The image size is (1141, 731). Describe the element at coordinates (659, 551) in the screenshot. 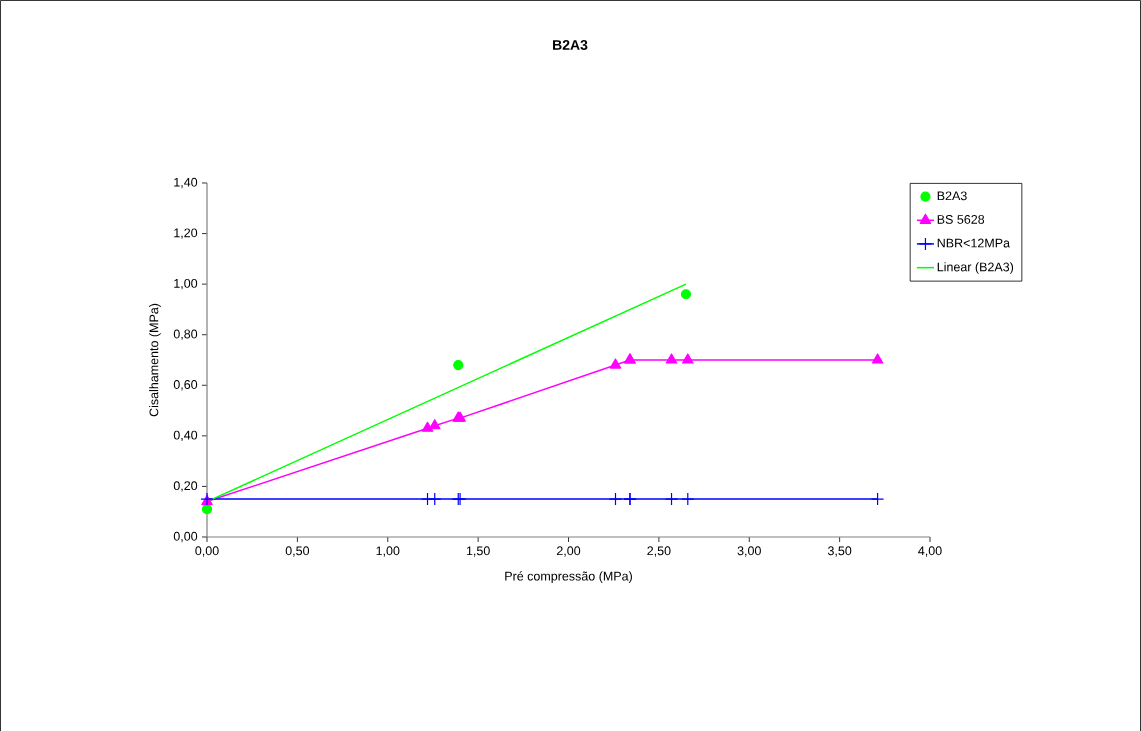

I see `x-tick-label: 2,50` at that location.